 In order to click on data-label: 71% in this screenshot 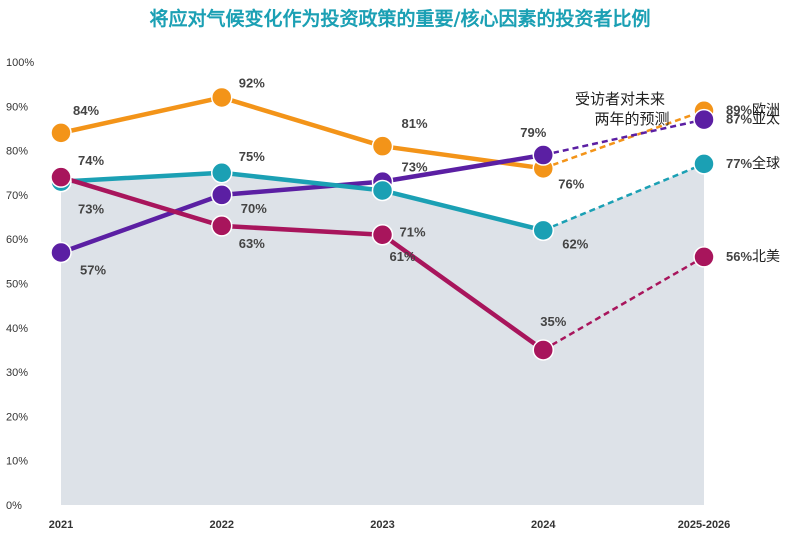, I will do `click(412, 231)`.